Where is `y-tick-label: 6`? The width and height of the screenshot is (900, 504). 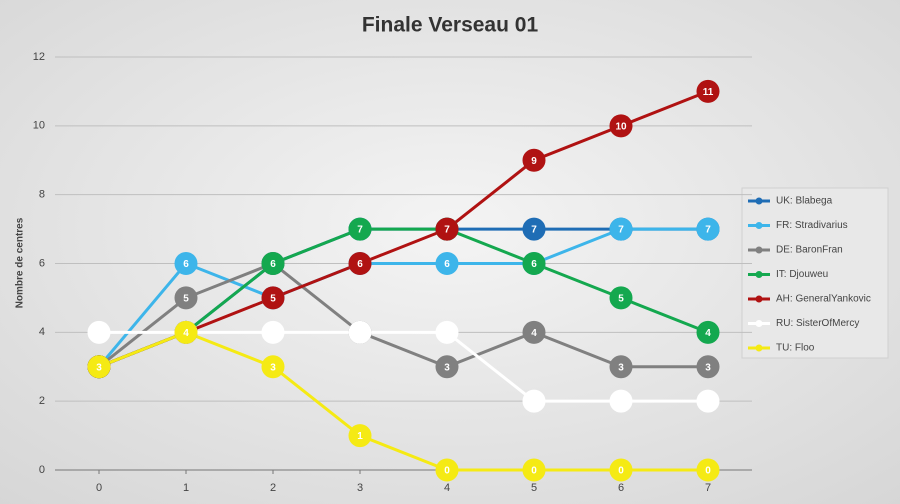 y-tick-label: 6 is located at coordinates (42, 263).